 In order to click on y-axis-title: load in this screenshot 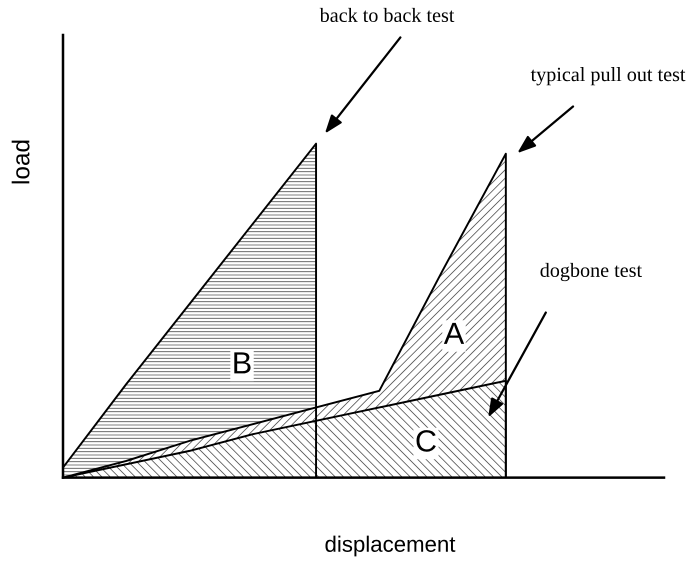, I will do `click(21, 162)`.